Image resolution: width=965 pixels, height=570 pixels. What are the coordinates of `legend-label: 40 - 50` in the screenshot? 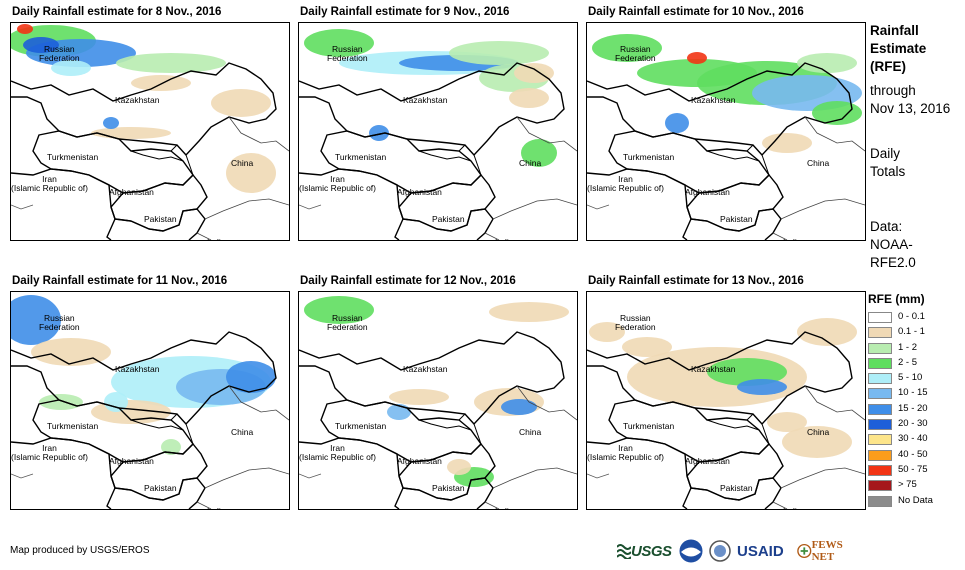 It's located at (913, 454).